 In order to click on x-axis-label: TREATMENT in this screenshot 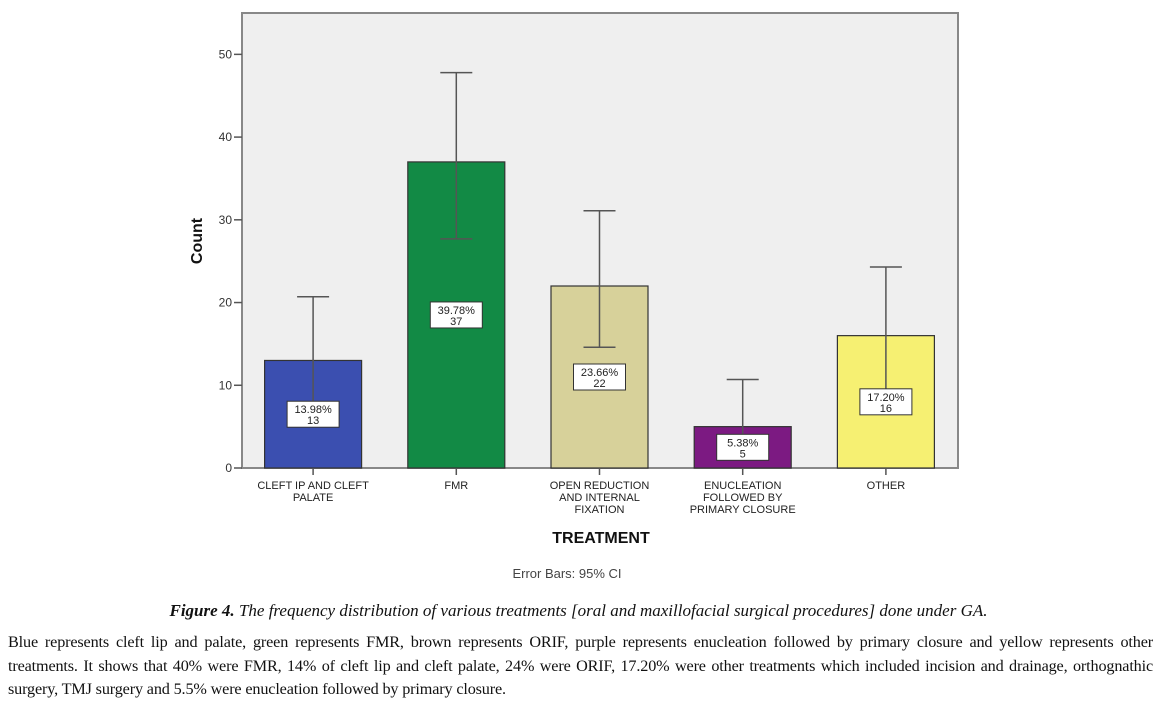, I will do `click(601, 538)`.